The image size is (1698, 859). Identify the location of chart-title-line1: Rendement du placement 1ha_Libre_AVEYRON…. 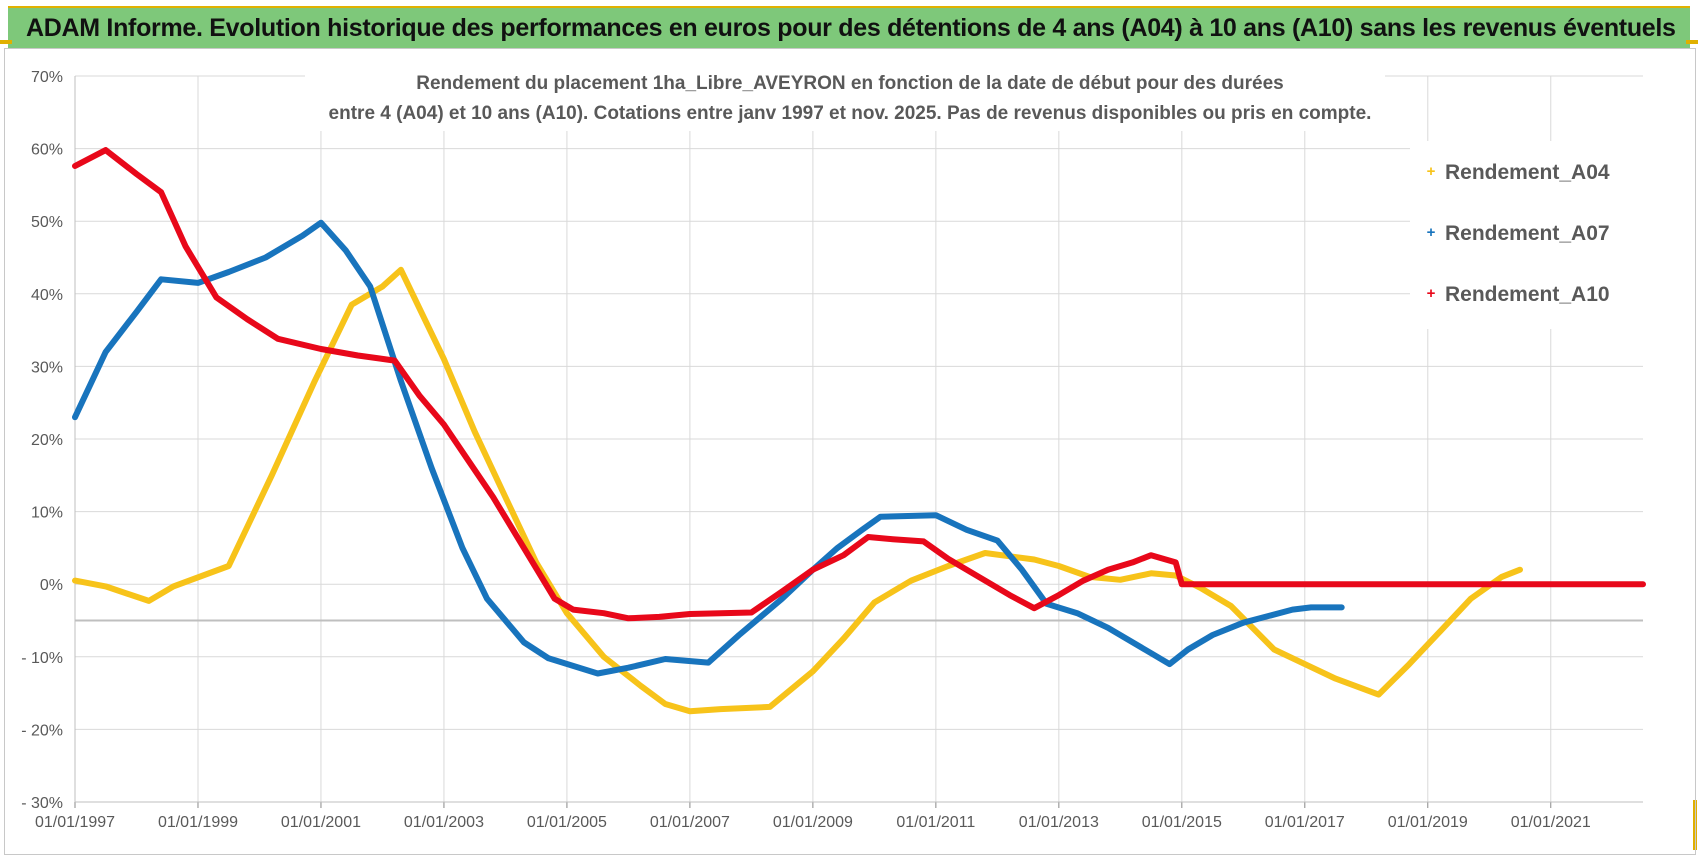
(849, 83).